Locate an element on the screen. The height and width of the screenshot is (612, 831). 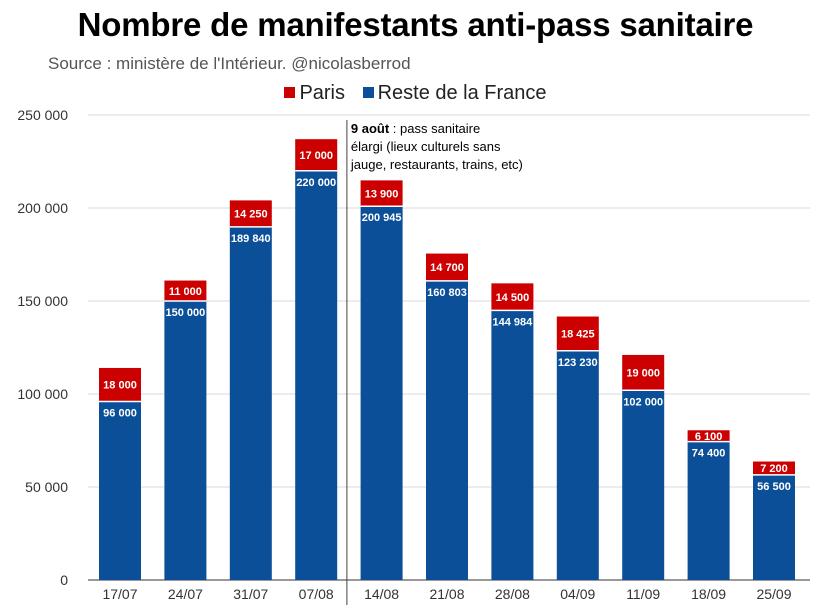
data-label-paris: 14 500 is located at coordinates (513, 298).